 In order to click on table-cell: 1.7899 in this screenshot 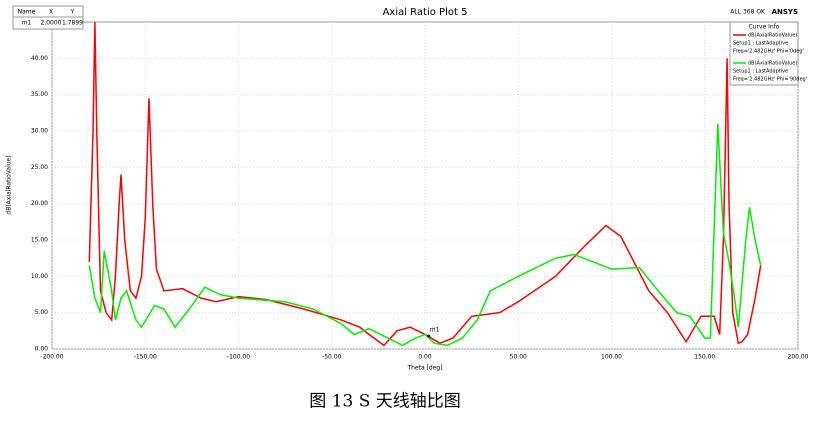, I will do `click(72, 23)`.